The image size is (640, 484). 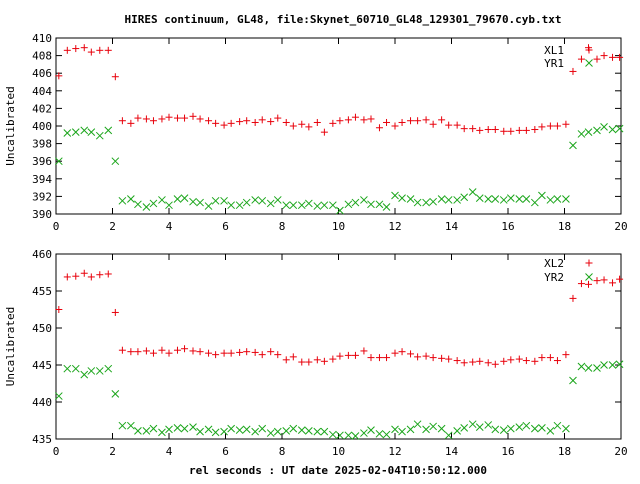 I want to click on x-tick-label: 4, so click(x=169, y=451).